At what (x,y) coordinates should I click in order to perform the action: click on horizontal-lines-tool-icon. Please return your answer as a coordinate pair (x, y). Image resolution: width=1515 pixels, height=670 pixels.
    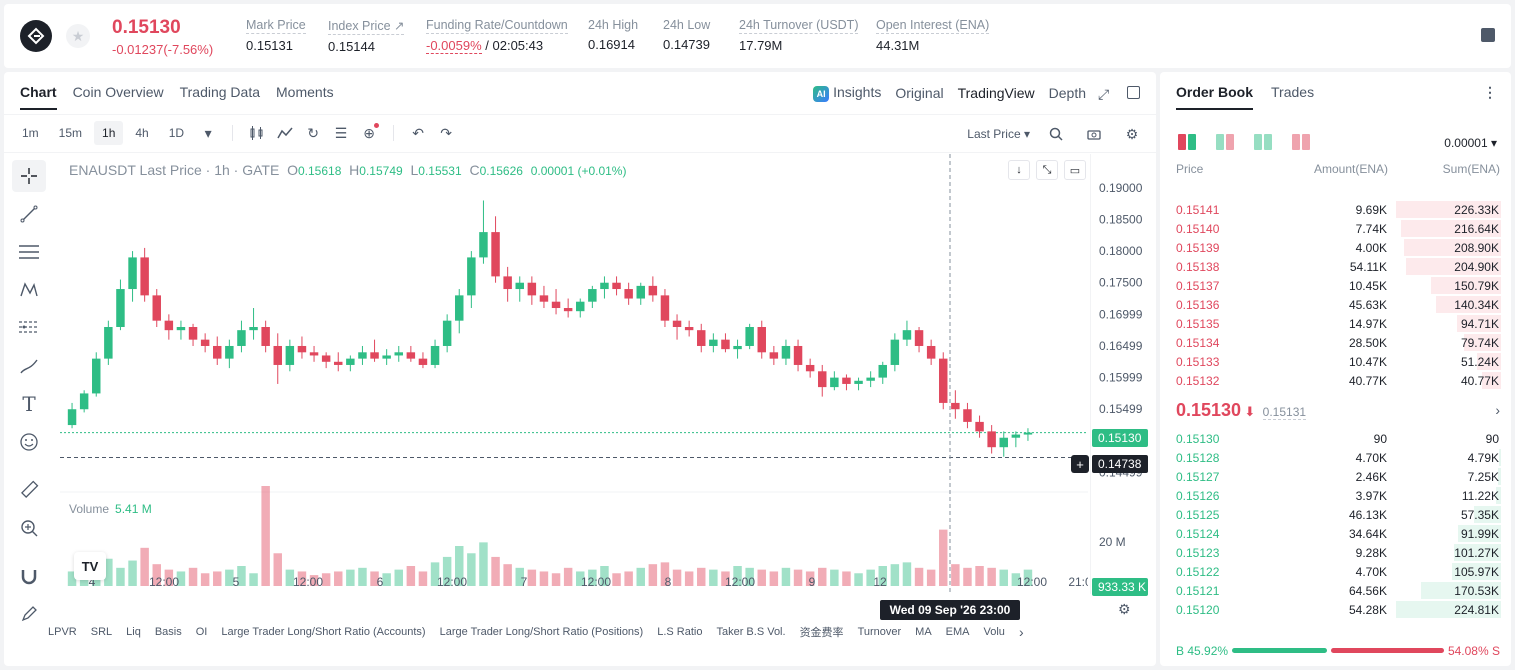
    Looking at the image, I should click on (29, 252).